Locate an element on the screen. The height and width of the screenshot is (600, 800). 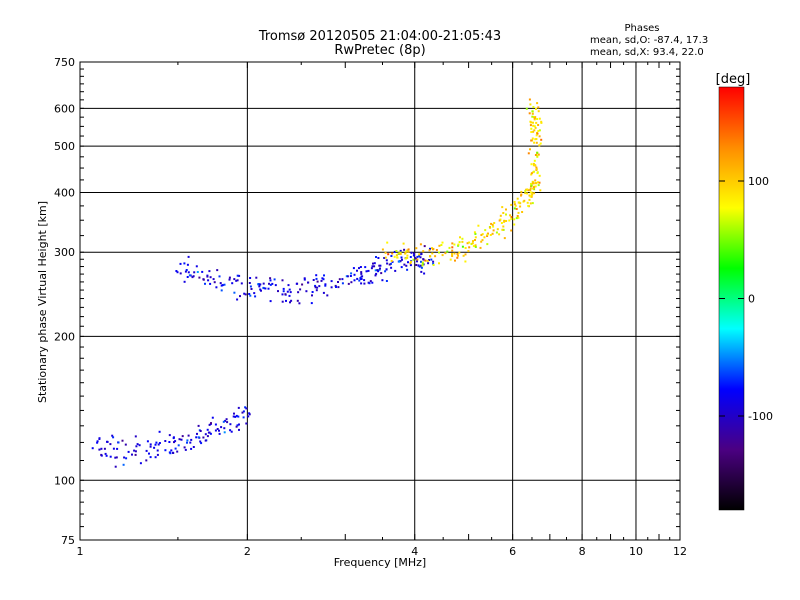
y-tick-label: 300 is located at coordinates (64, 252).